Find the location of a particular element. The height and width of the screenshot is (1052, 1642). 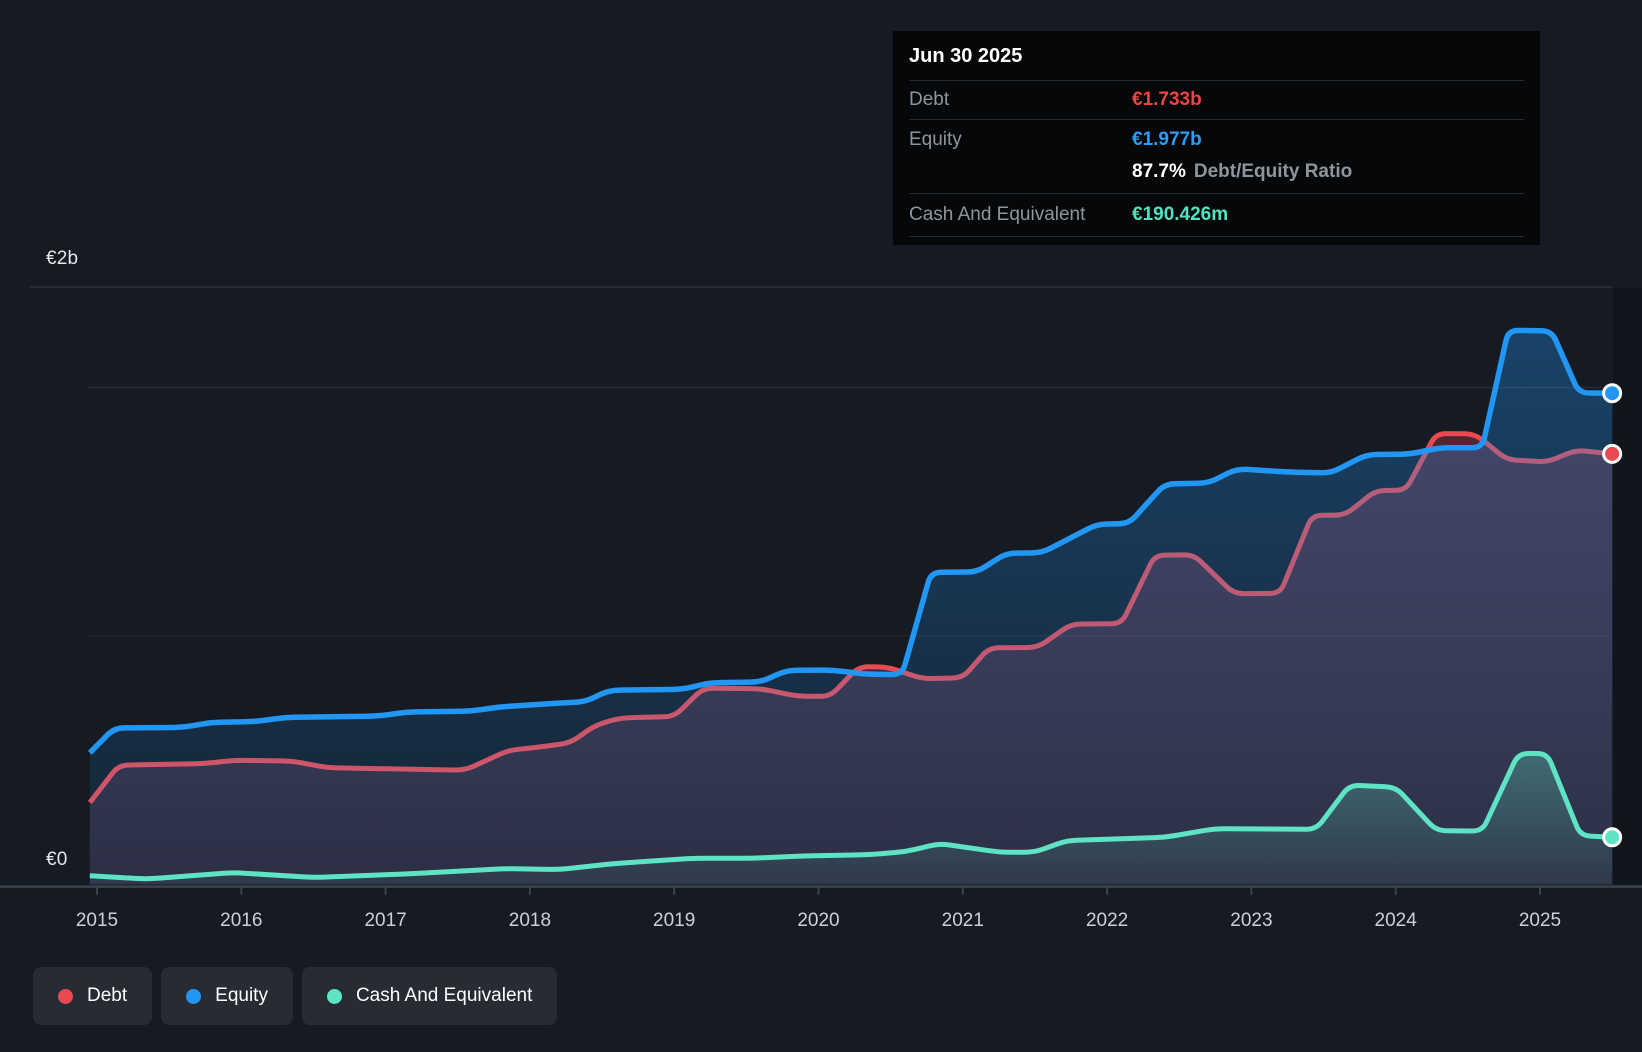

x-axis-tick-2023 is located at coordinates (1251, 891).